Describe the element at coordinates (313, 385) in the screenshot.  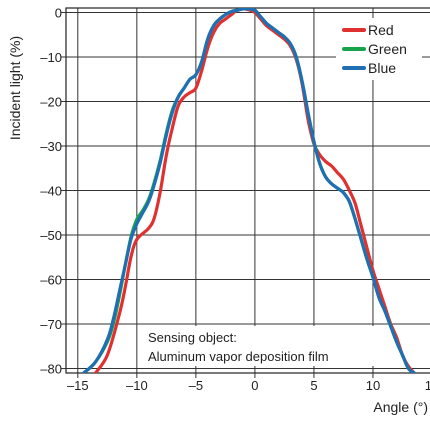
I see `x-tick-label: 5` at that location.